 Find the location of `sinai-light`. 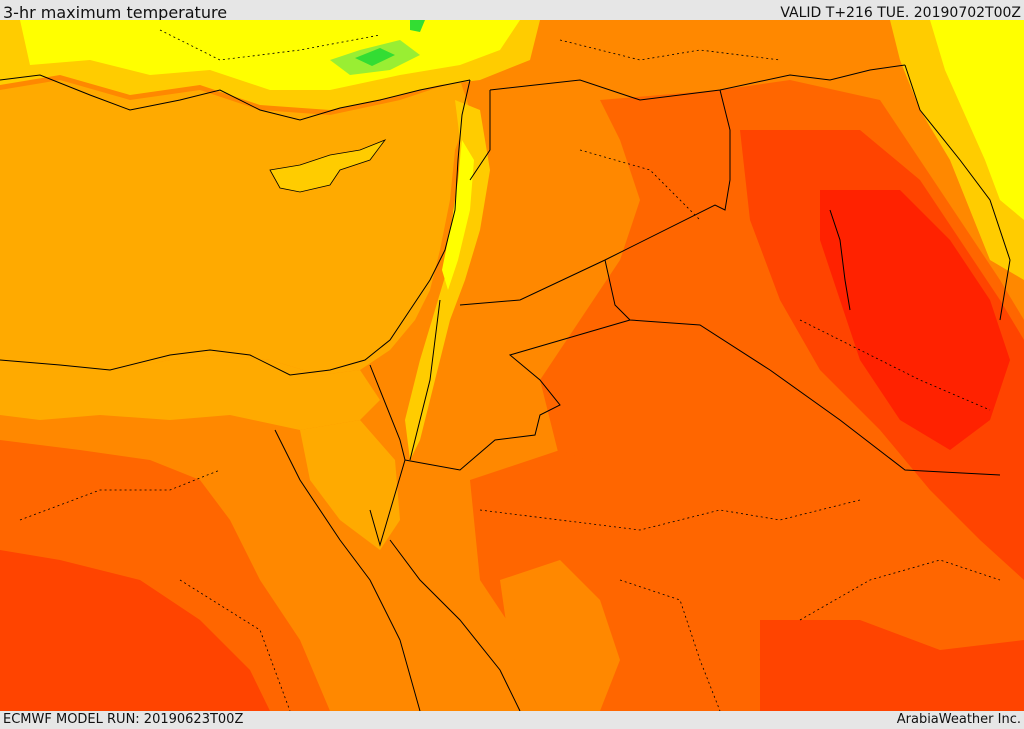

sinai-light is located at coordinates (350, 485).